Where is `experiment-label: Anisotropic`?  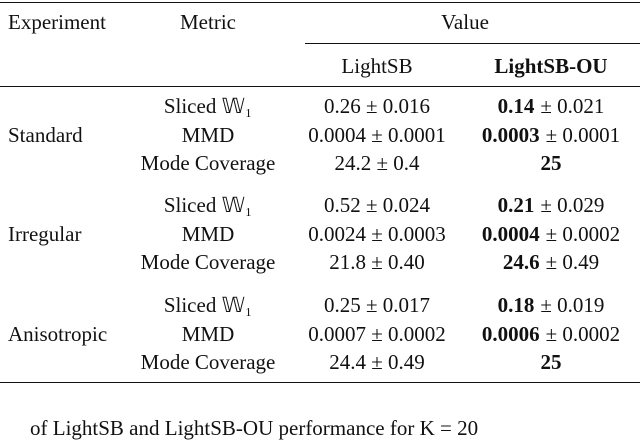 experiment-label: Anisotropic is located at coordinates (58, 333).